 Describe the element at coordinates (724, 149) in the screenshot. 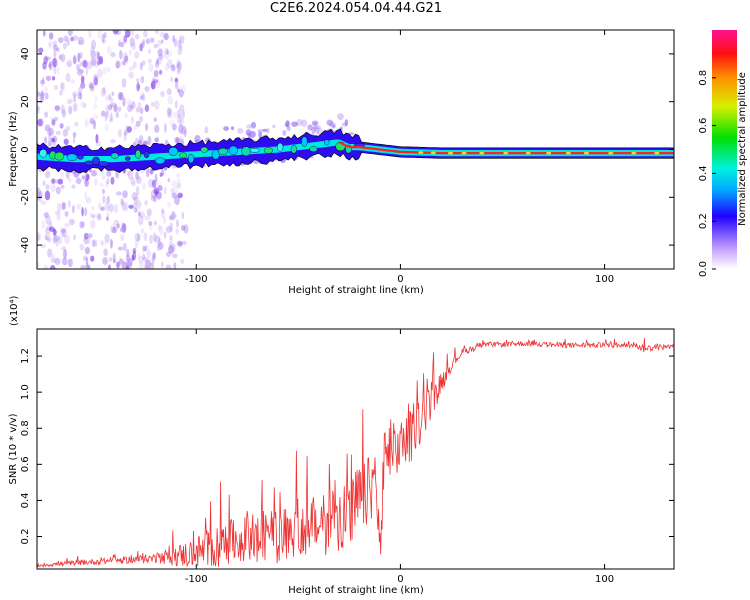

I see `colorbar-gradient` at that location.